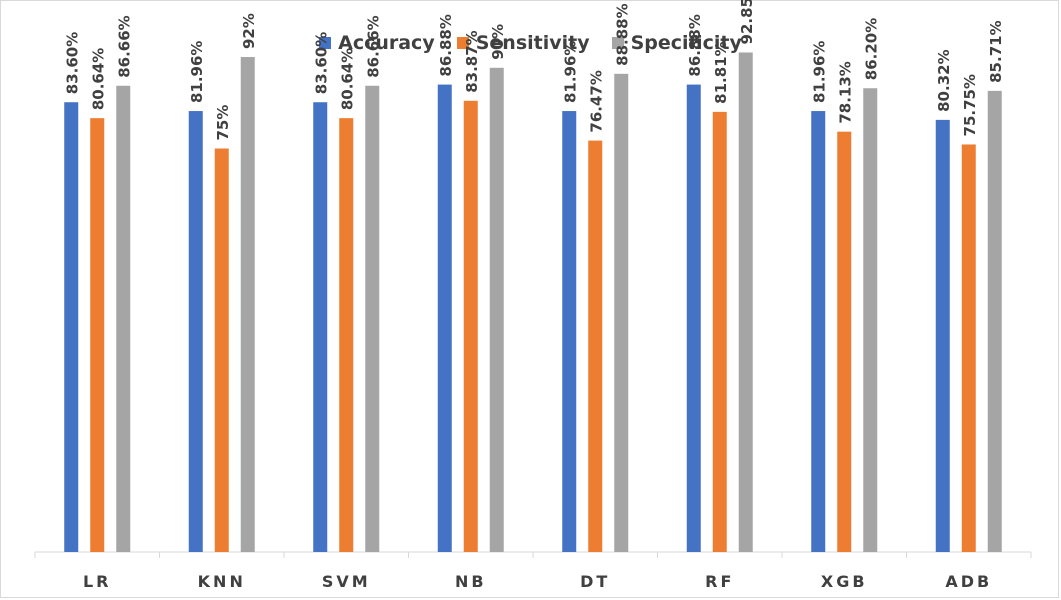 Image resolution: width=1061 pixels, height=600 pixels. Describe the element at coordinates (845, 92) in the screenshot. I see `data-label-sensitivity-xgb: 78.13%` at that location.